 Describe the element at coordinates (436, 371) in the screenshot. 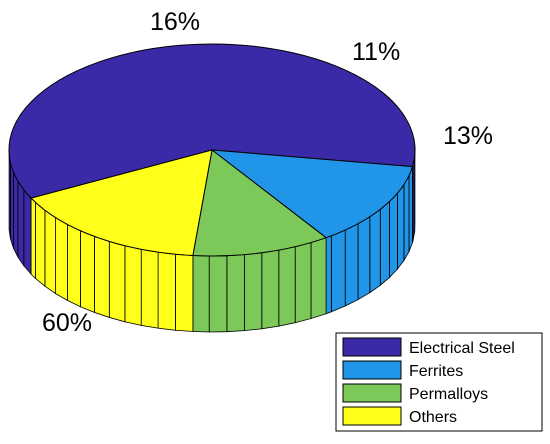

I see `legend-label-ferrites: Ferrites` at that location.